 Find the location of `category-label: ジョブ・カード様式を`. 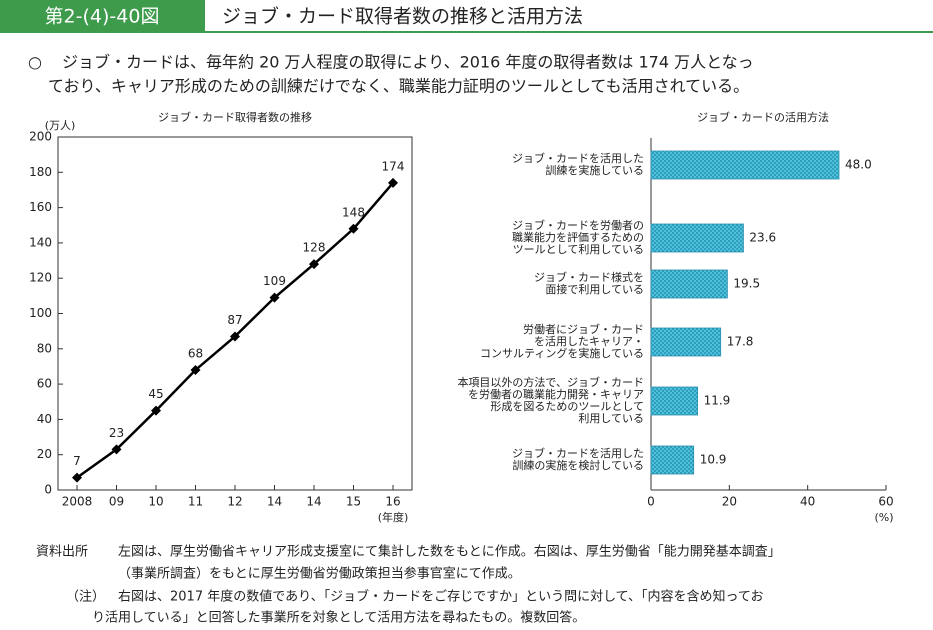

category-label: ジョブ・カード様式を is located at coordinates (589, 277).